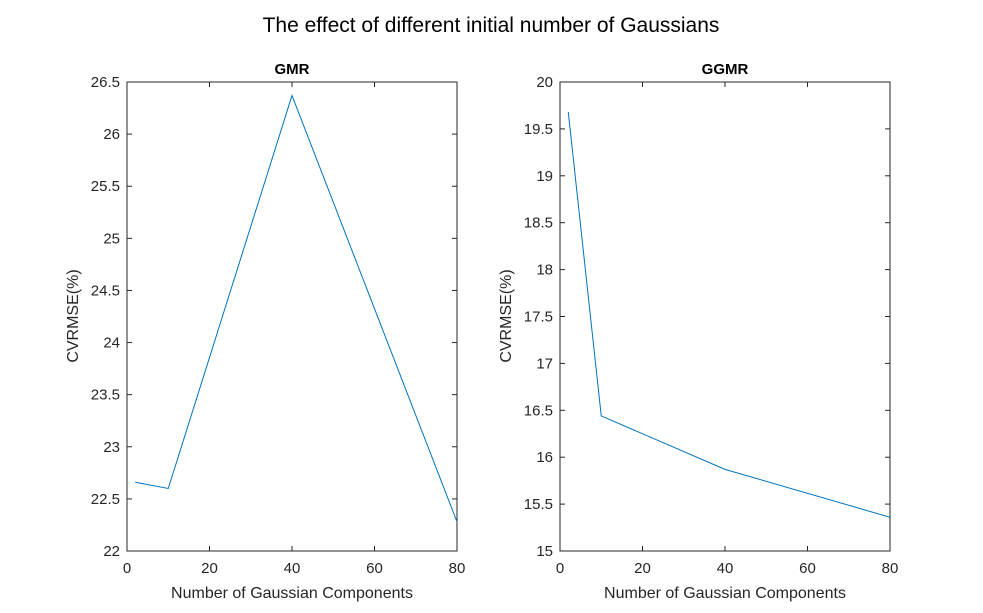  I want to click on gmr-x-tick-label: 60, so click(374, 568).